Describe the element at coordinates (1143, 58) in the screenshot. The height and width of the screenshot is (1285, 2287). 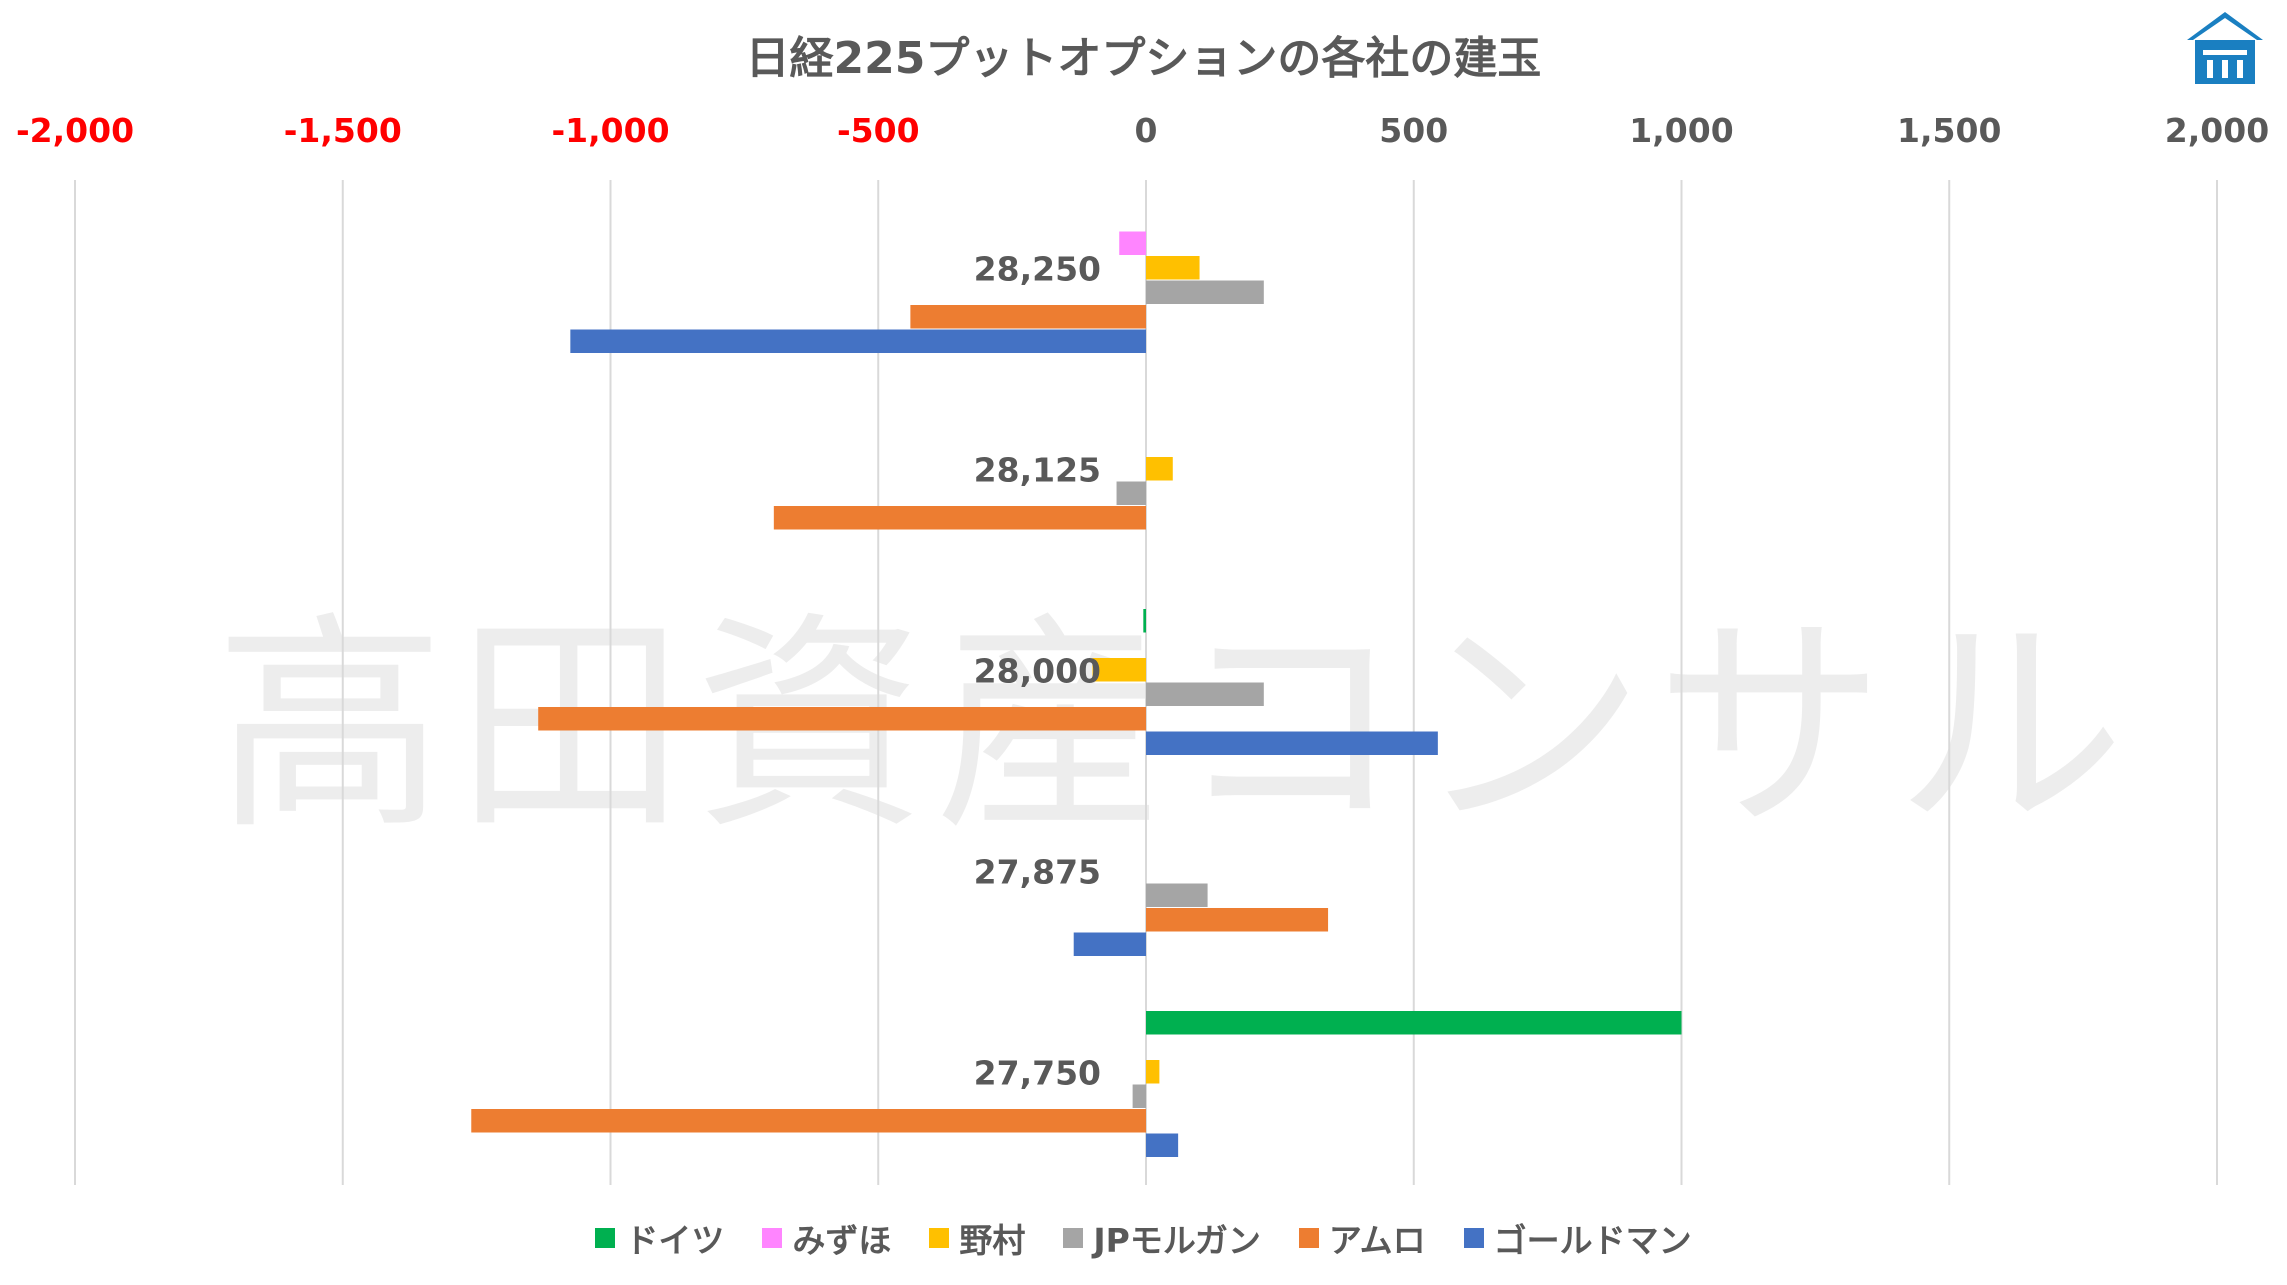
I see `chart-title: 日経225プットオプションの各社の建玉` at that location.